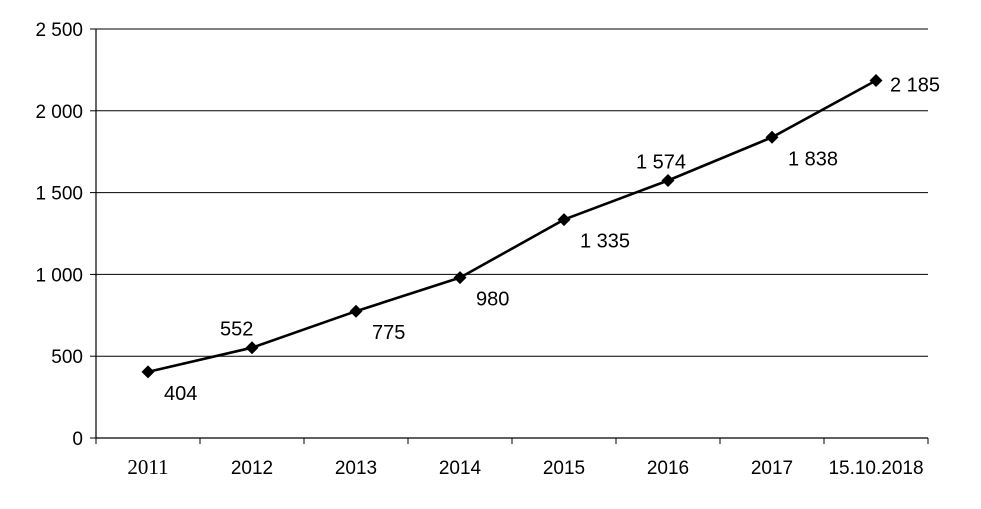 The image size is (981, 509). Describe the element at coordinates (59, 275) in the screenshot. I see `y-tick-label: 1 000` at that location.